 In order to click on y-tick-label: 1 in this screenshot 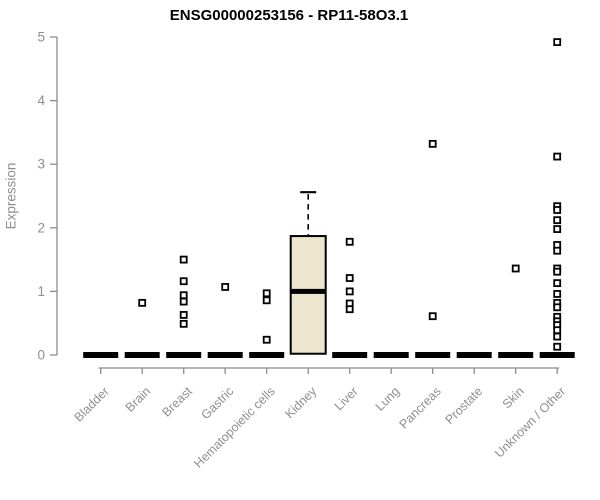, I will do `click(41, 291)`.